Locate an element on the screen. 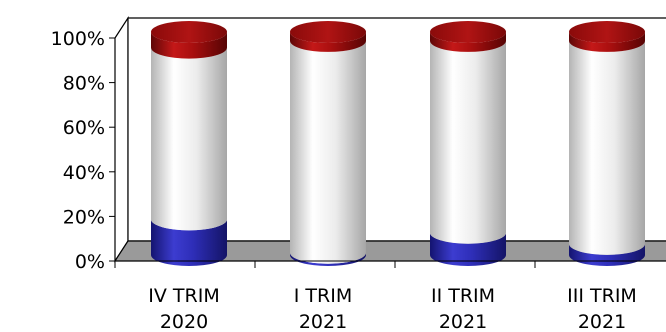 The height and width of the screenshot is (332, 666). y-tick-label: 80% is located at coordinates (84, 84).